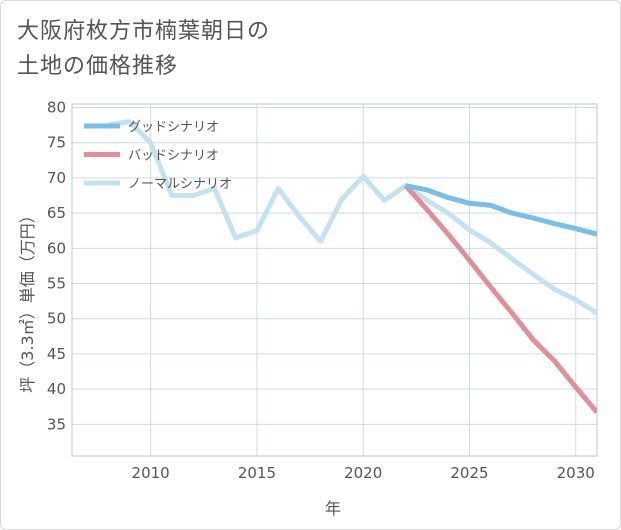 The width and height of the screenshot is (621, 530). Describe the element at coordinates (56, 354) in the screenshot. I see `y-tick-label: 45` at that location.